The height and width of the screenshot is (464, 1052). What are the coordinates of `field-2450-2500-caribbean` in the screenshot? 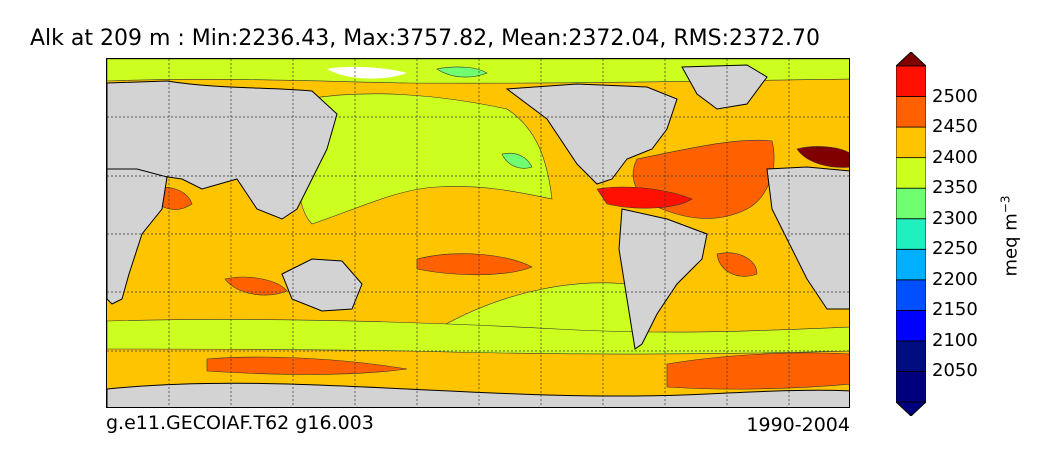 It's located at (644, 197).